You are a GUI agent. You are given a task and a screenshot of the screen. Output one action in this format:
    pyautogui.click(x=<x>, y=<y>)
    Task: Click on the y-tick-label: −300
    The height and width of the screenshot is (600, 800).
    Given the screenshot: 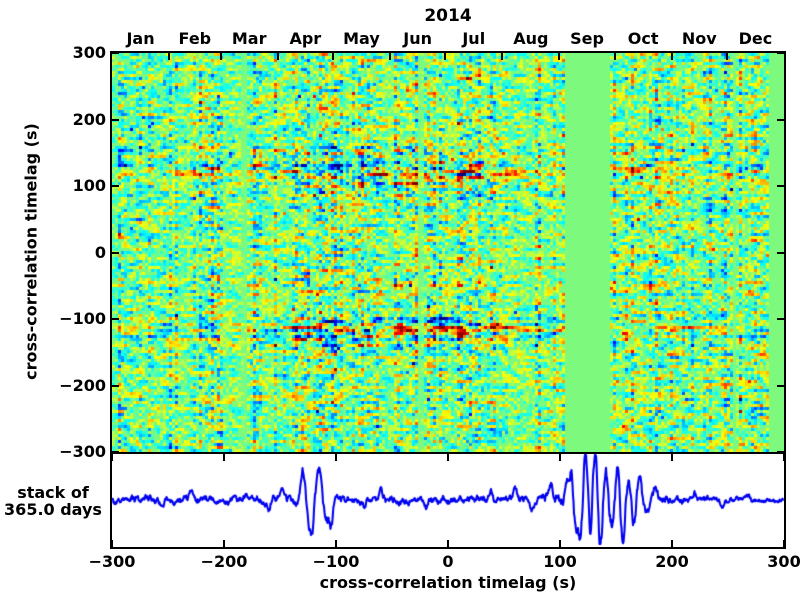 What is the action you would take?
    pyautogui.click(x=82, y=451)
    